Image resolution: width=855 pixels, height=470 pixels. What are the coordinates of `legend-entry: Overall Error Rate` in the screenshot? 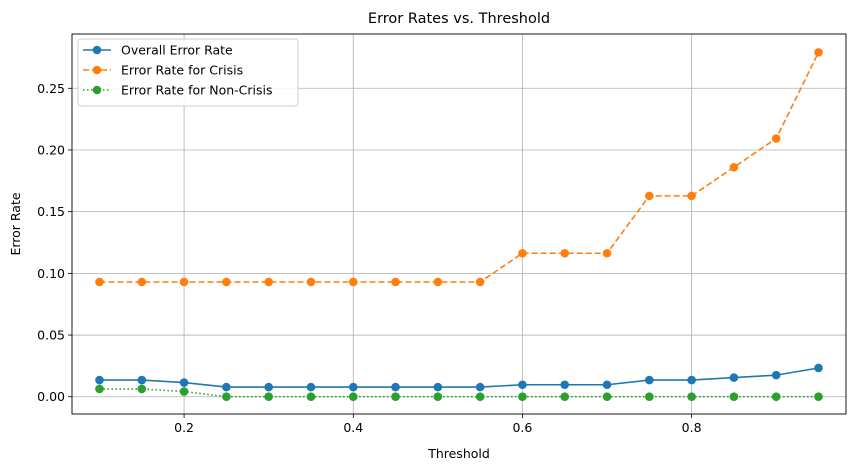 It's located at (158, 50).